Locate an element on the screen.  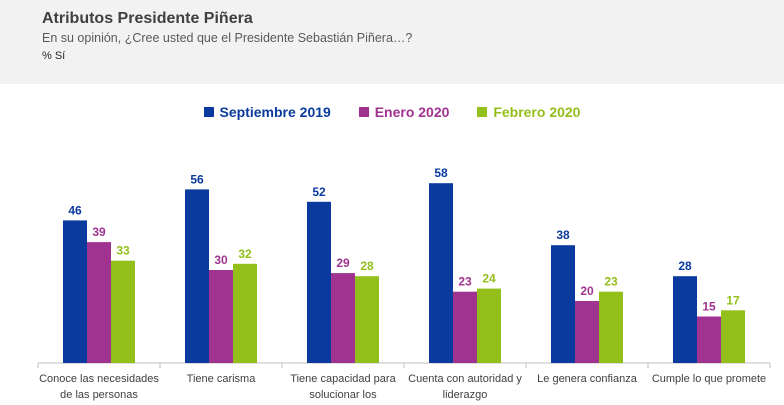
legend-swatch-febrero is located at coordinates (482, 112).